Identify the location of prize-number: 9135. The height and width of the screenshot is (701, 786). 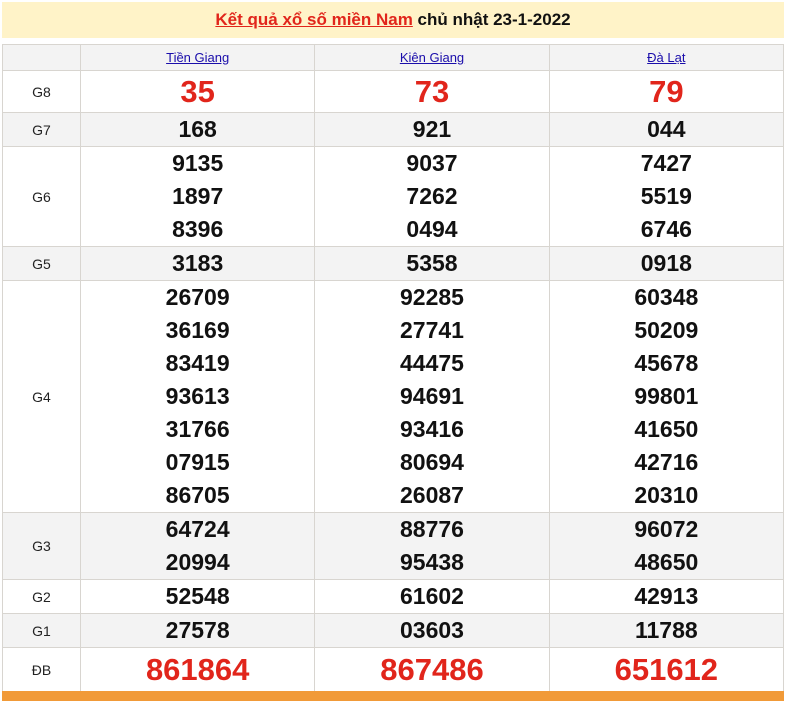
(198, 163).